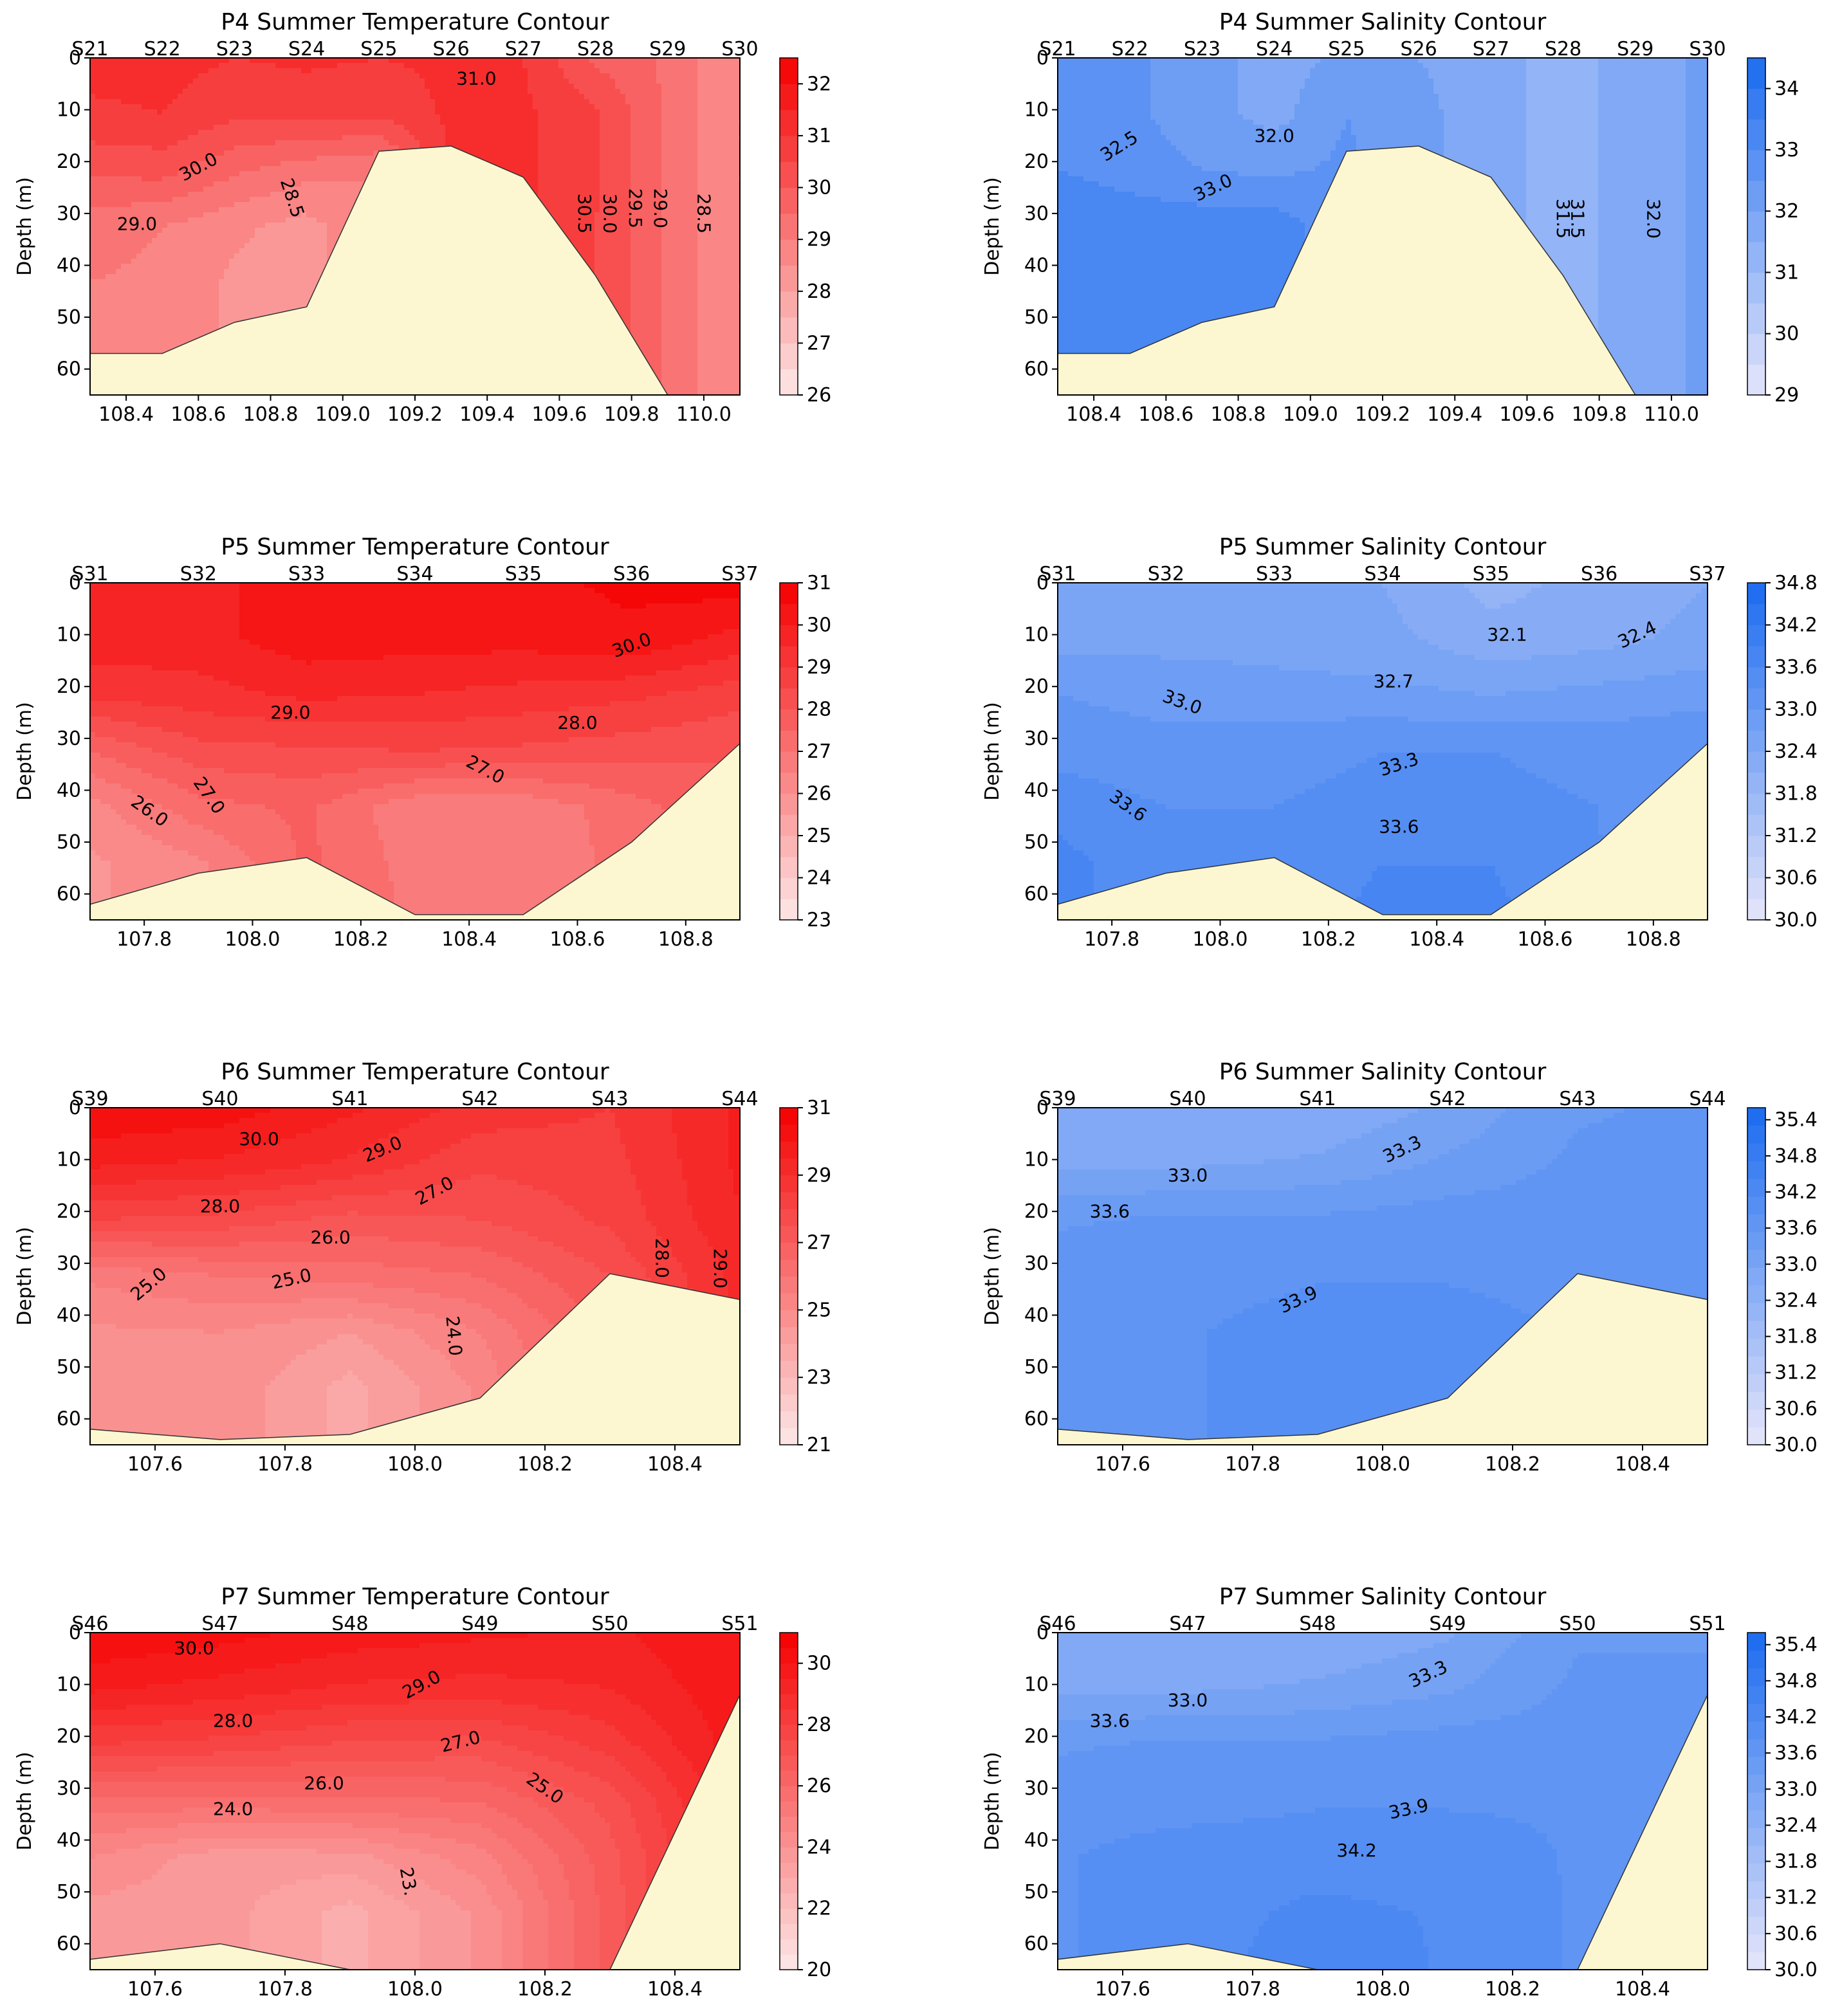 This screenshot has height=2016, width=1842. I want to click on x-tick-label: 108.0, so click(1382, 1464).